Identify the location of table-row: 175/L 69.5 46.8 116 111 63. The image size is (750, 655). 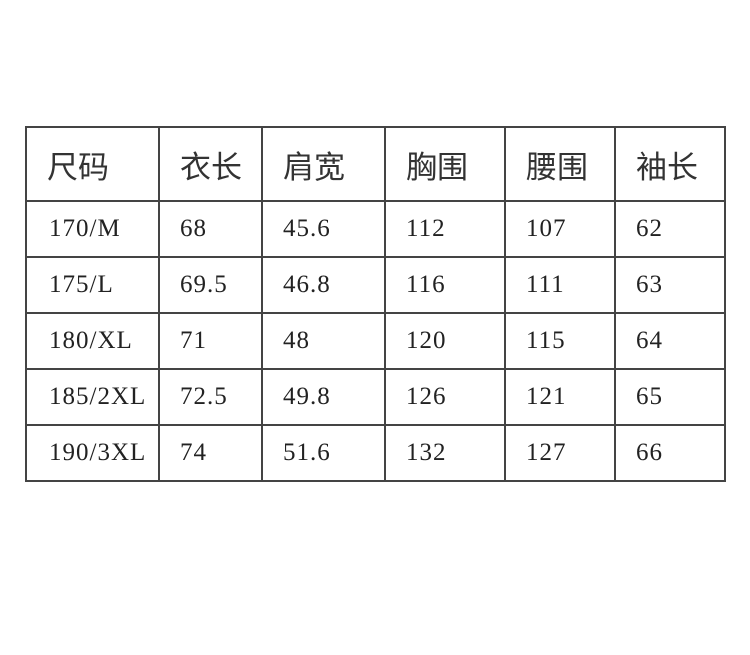
(375, 285).